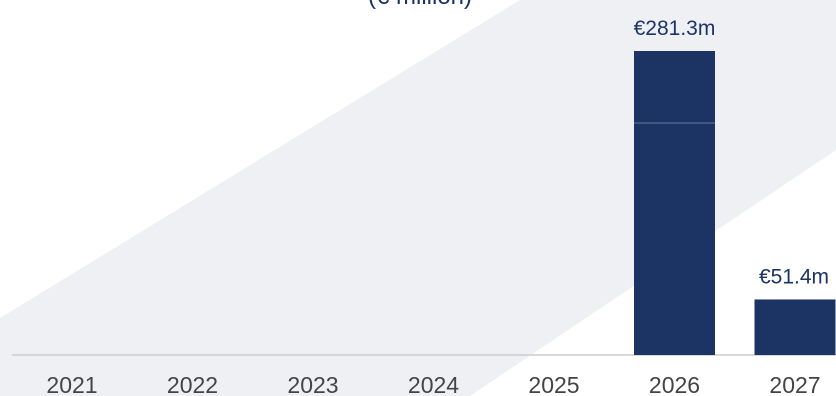 Image resolution: width=836 pixels, height=396 pixels. I want to click on x-tick-label-2022: 2022, so click(192, 384).